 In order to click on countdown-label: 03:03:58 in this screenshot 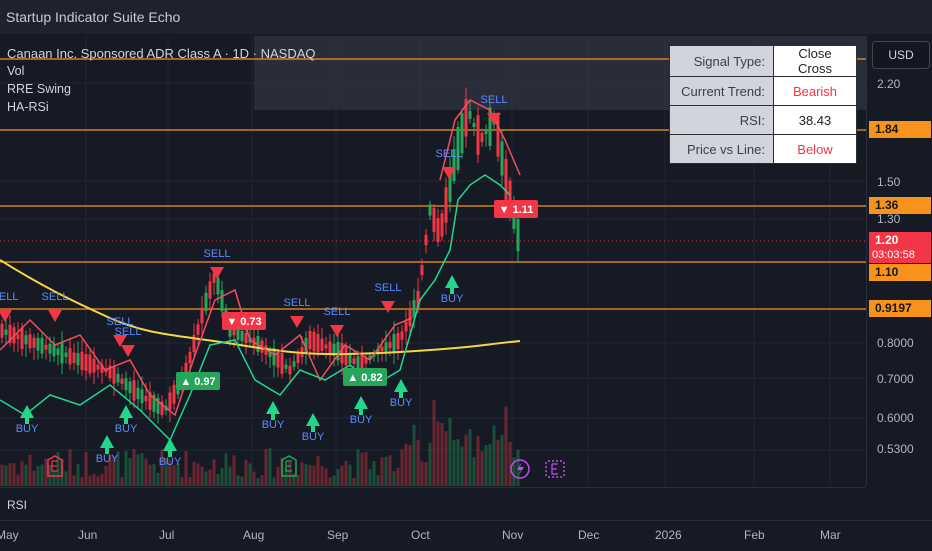, I will do `click(900, 255)`.